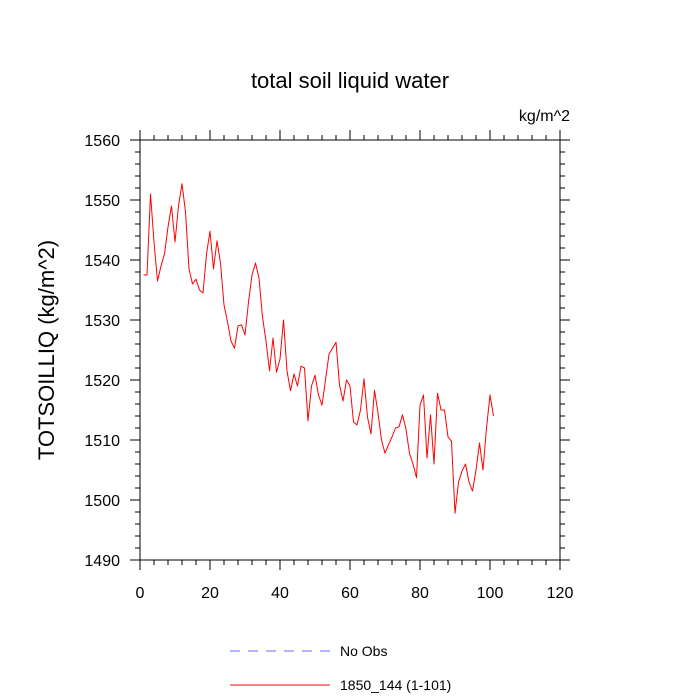 Image resolution: width=700 pixels, height=700 pixels. I want to click on units-label: kg/m^2, so click(544, 116).